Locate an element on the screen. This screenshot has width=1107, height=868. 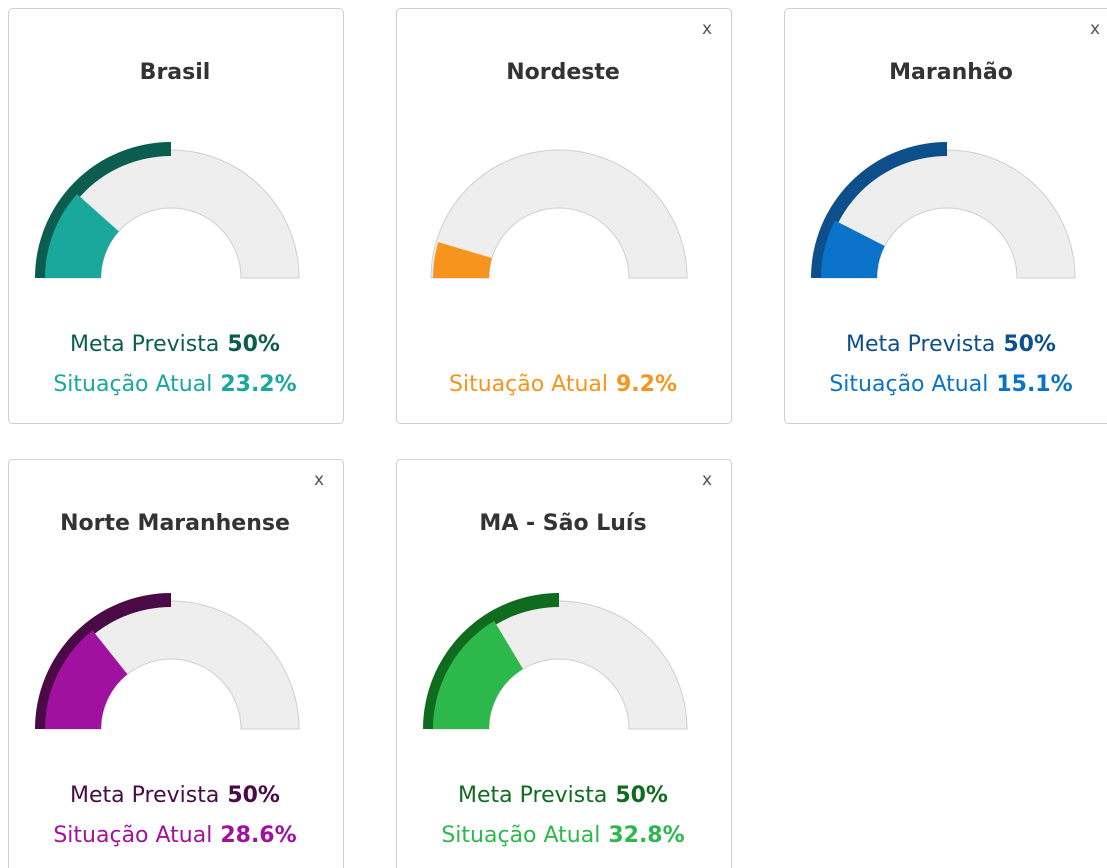
gauge-track is located at coordinates (559, 214).